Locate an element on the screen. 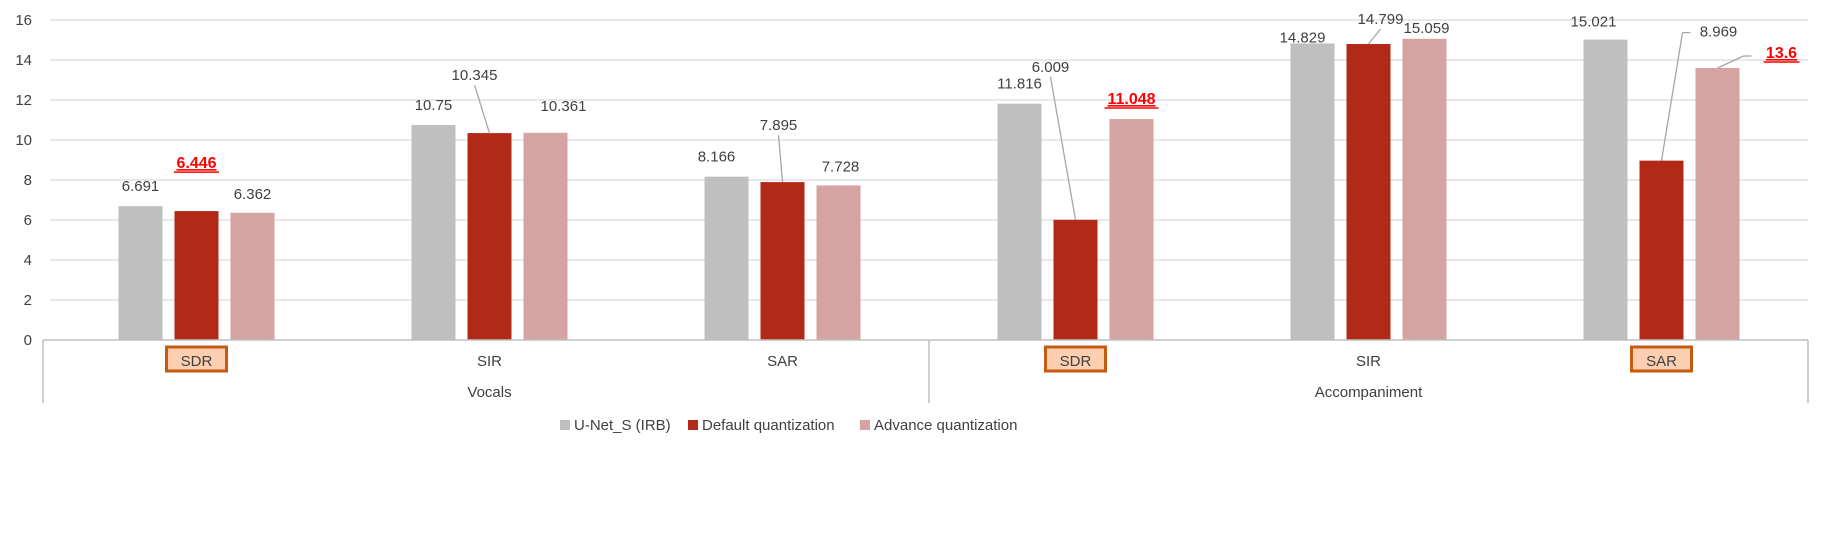 The image size is (1831, 533). data-label: 10.361 is located at coordinates (564, 106).